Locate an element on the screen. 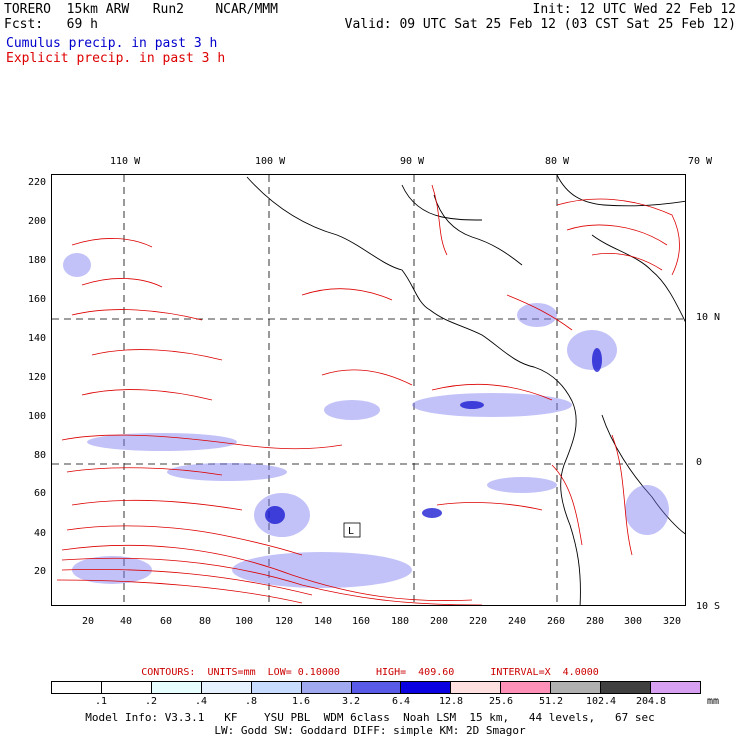 The image size is (740, 740). lon-label: 70 W is located at coordinates (700, 161).